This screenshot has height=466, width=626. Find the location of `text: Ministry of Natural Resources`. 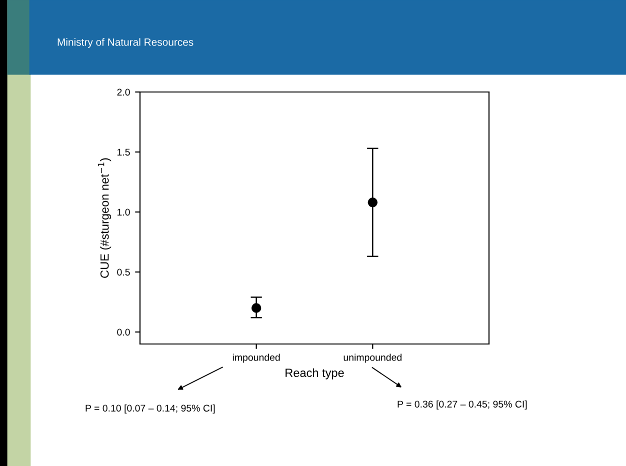

text: Ministry of Natural Resources is located at coordinates (126, 43).